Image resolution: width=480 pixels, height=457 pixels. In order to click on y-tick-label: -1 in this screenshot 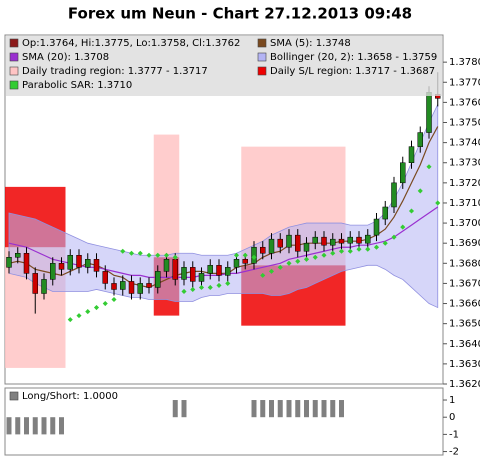, I will do `click(454, 434)`.